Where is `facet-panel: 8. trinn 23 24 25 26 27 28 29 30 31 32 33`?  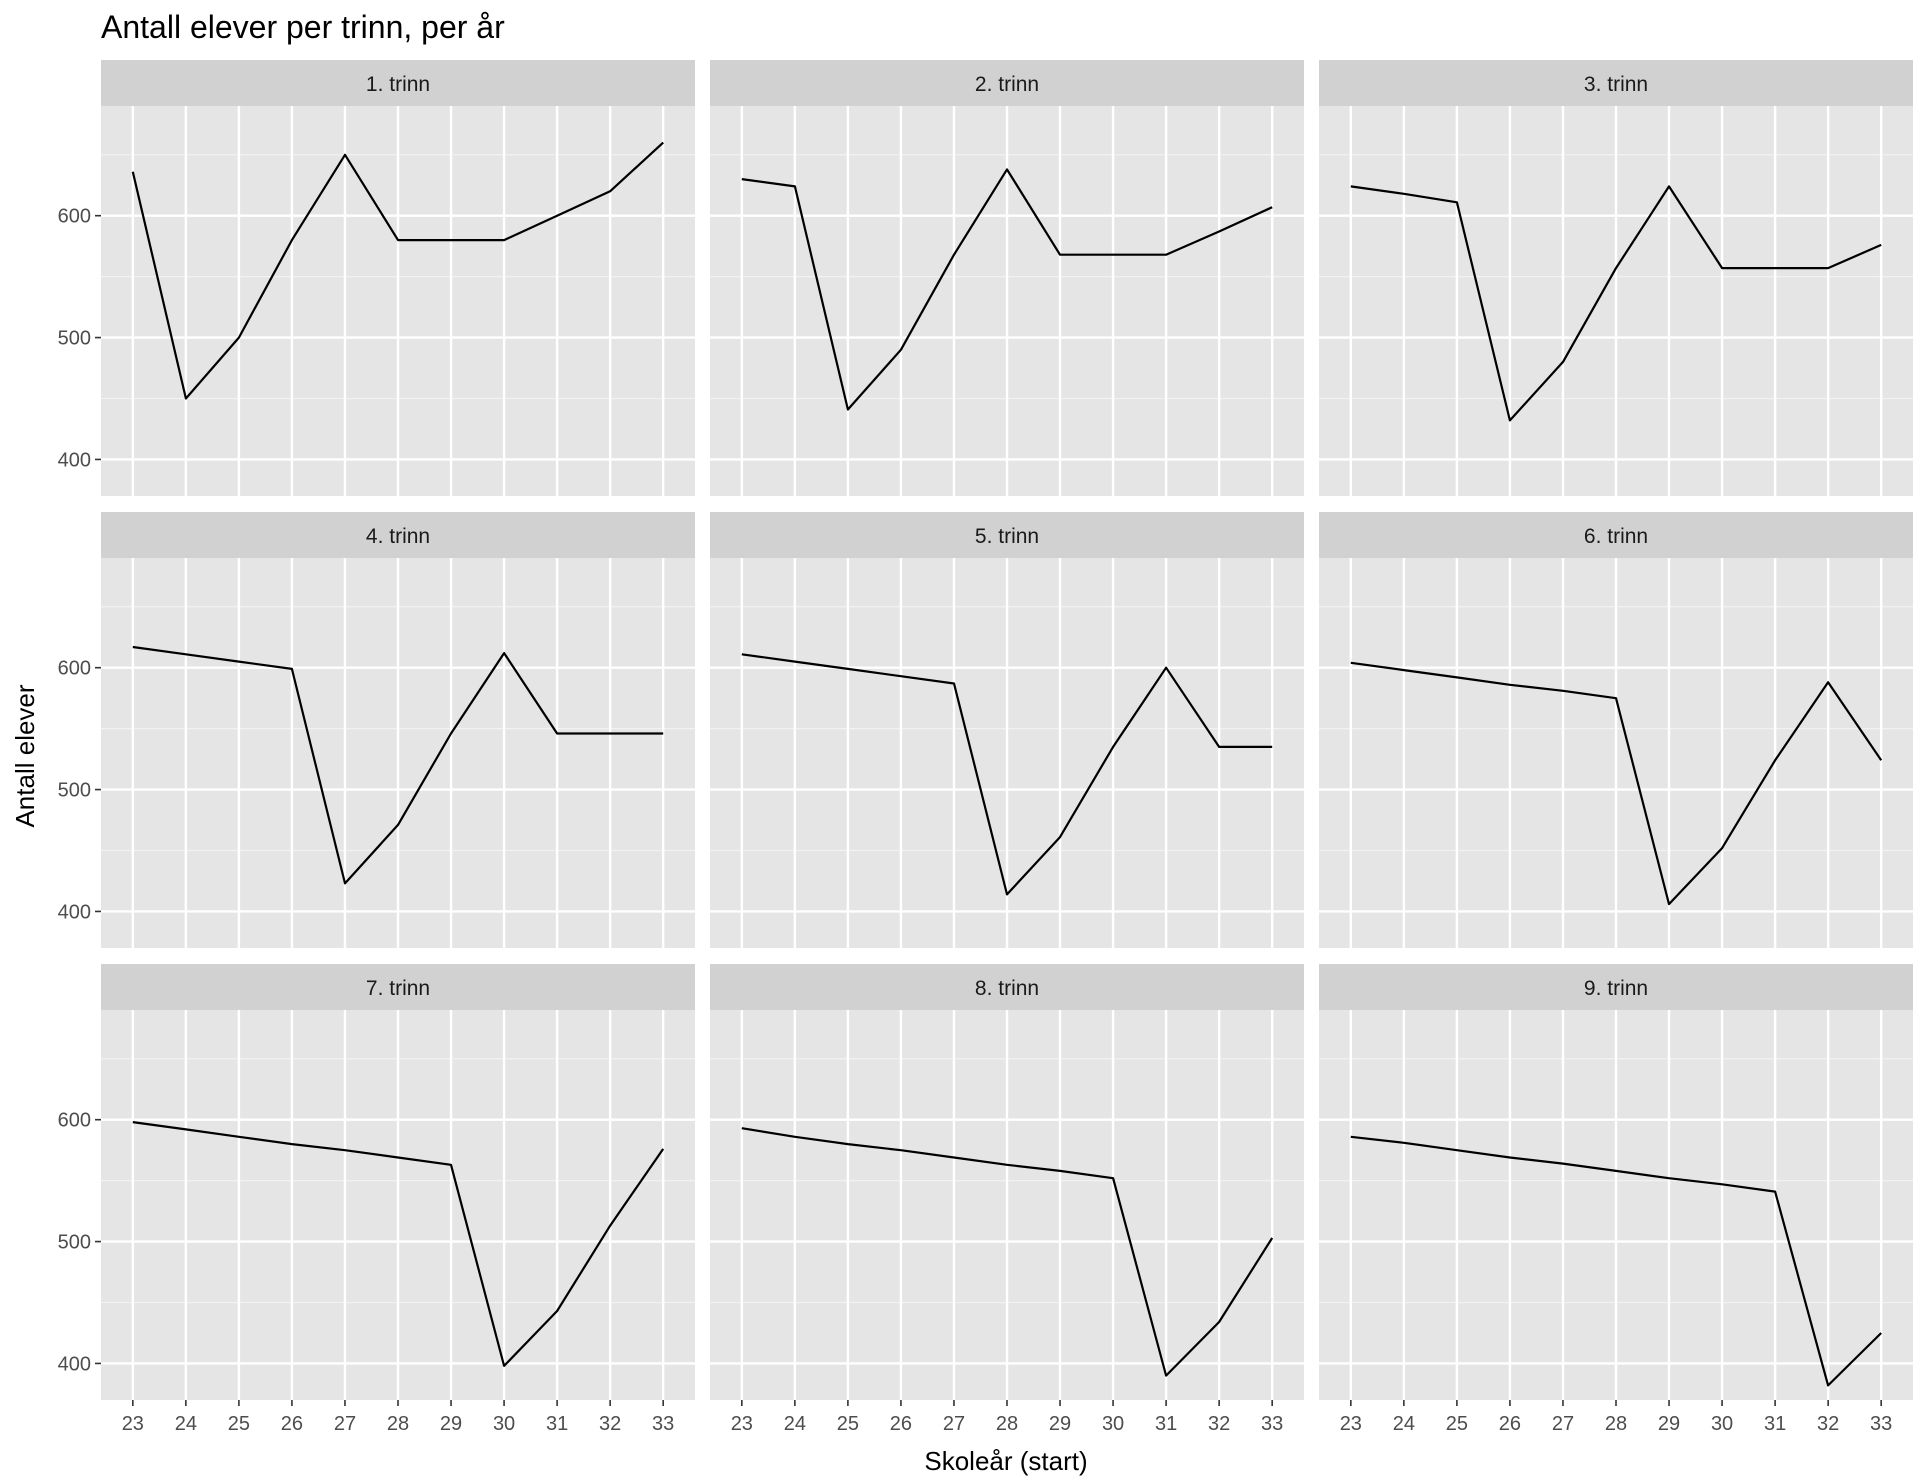 facet-panel: 8. trinn 23 24 25 26 27 28 29 30 31 32 33 is located at coordinates (1007, 1199).